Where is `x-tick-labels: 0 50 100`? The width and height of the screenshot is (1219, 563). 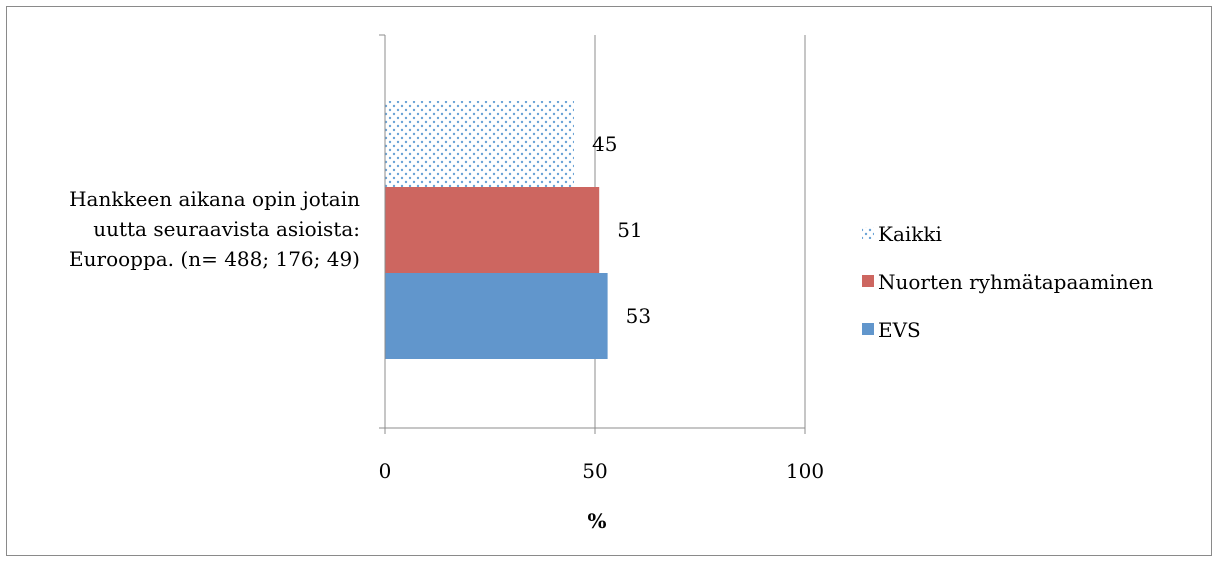
x-tick-labels: 0 50 100 is located at coordinates (601, 471).